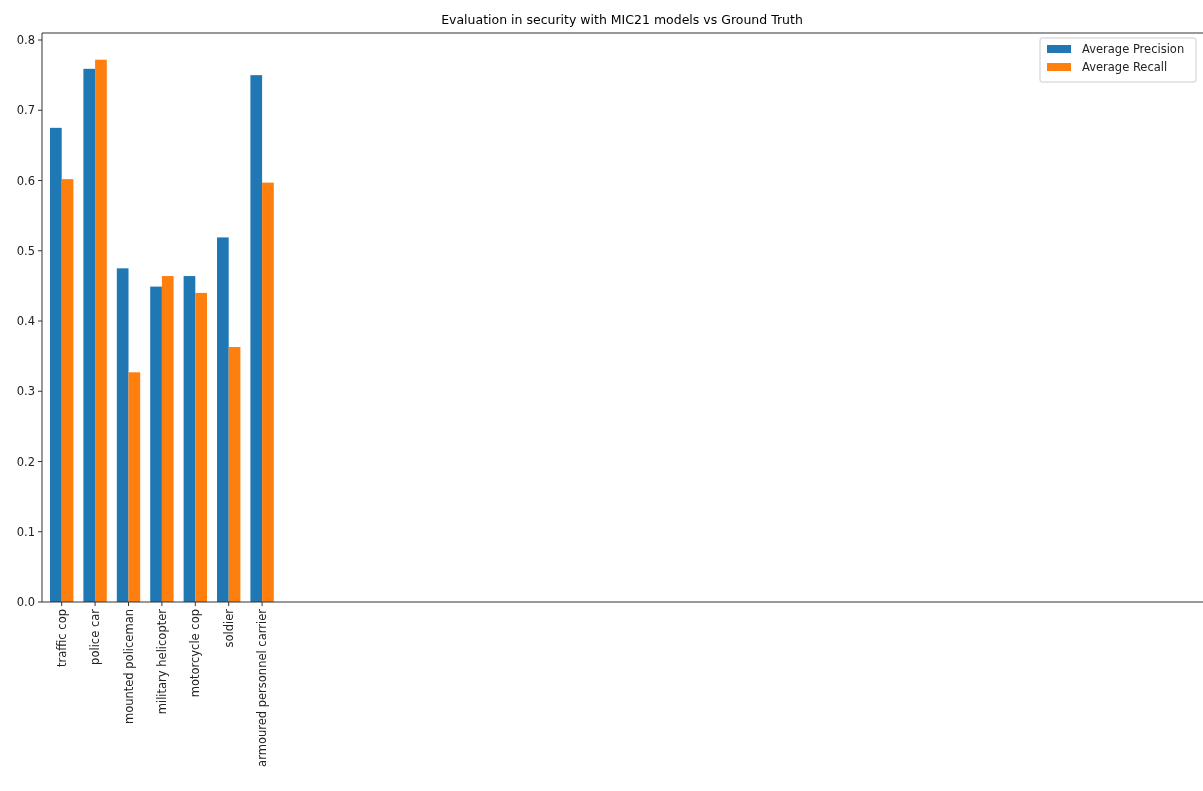 This screenshot has height=791, width=1203. I want to click on y-tick-label: 0.2, so click(25, 461).